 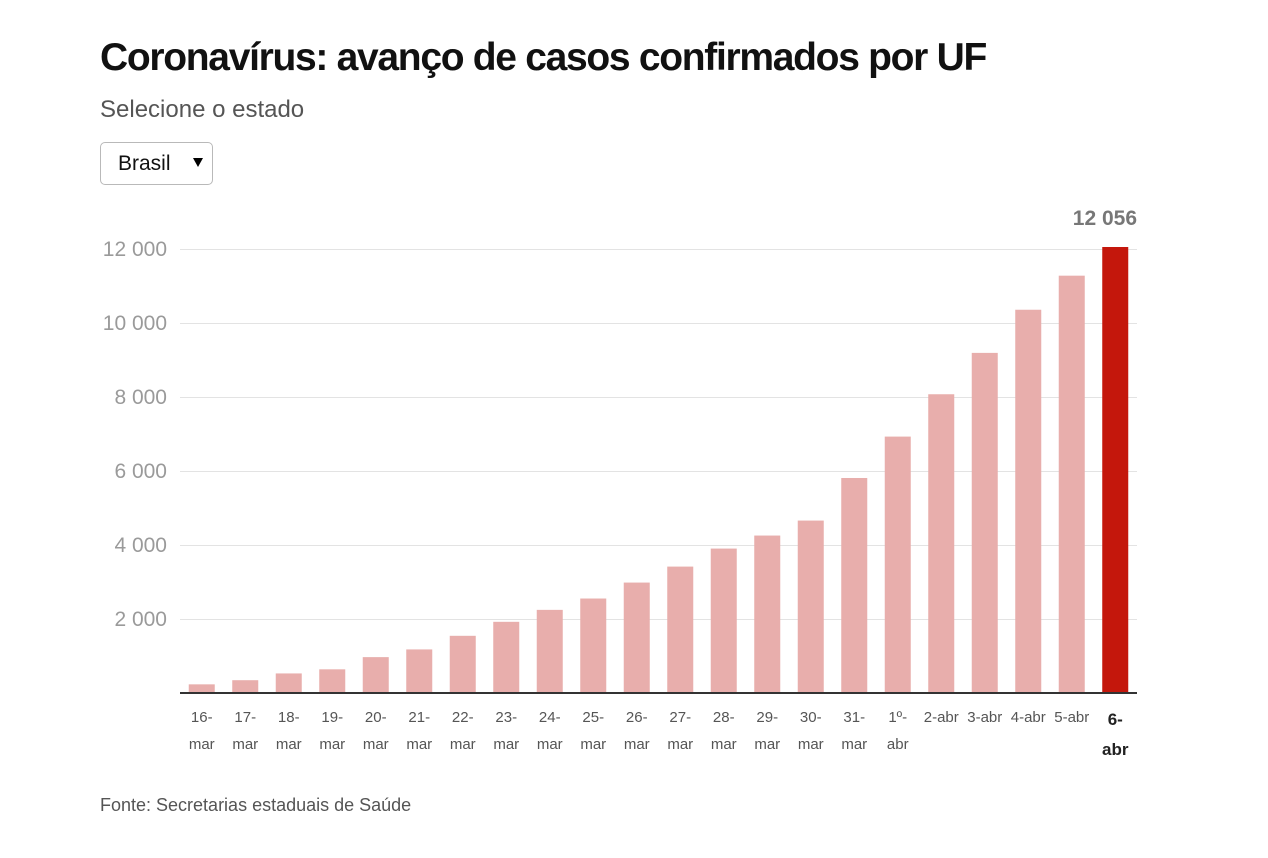 I want to click on x-tick-label: 20-mar, so click(x=375, y=731).